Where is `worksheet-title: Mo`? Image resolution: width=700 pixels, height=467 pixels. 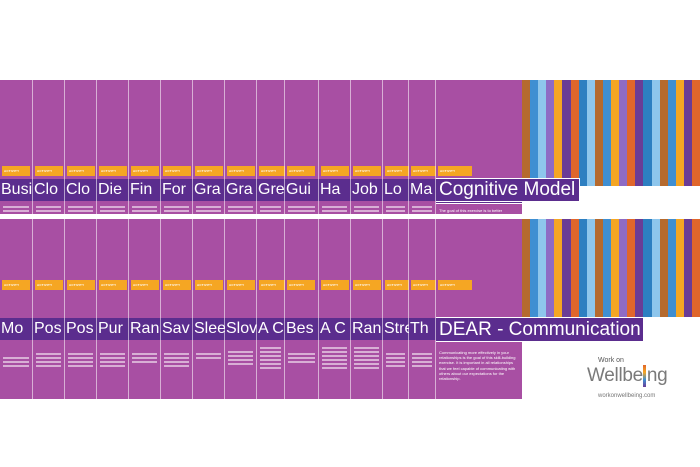
worksheet-title: Mo is located at coordinates (16, 329).